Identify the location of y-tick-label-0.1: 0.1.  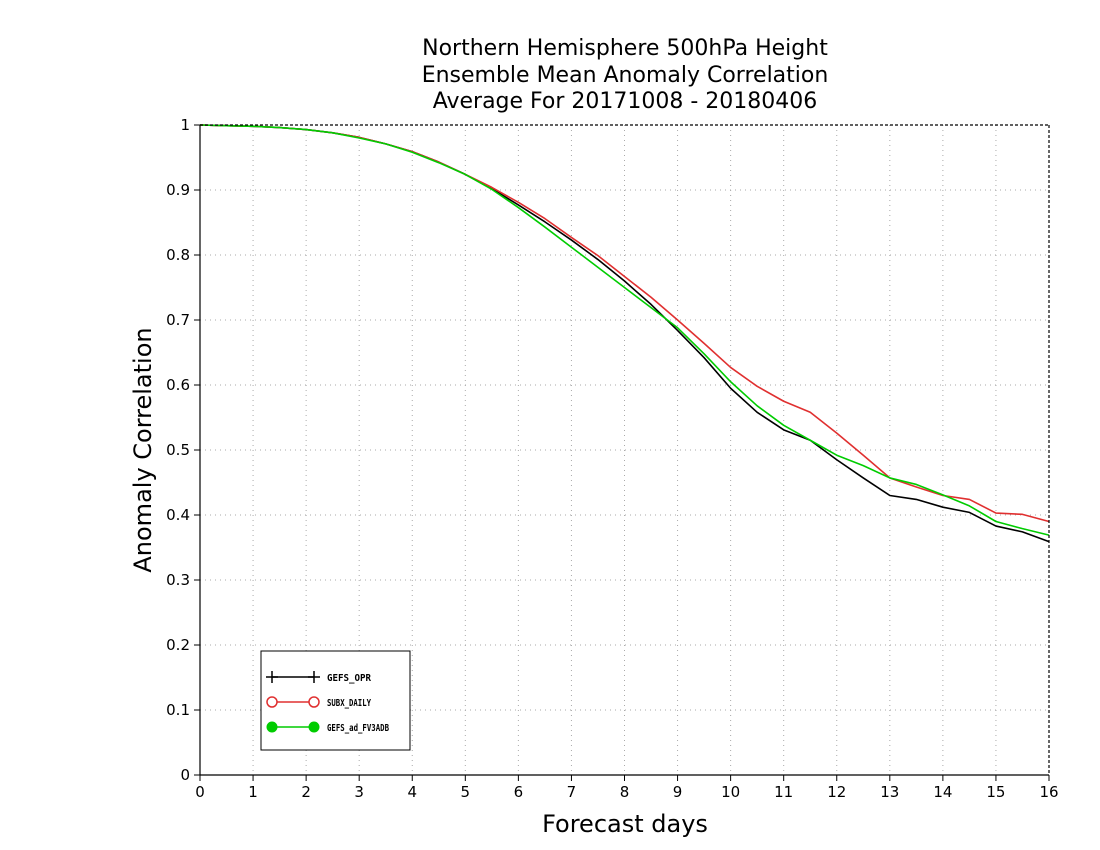
(178, 710).